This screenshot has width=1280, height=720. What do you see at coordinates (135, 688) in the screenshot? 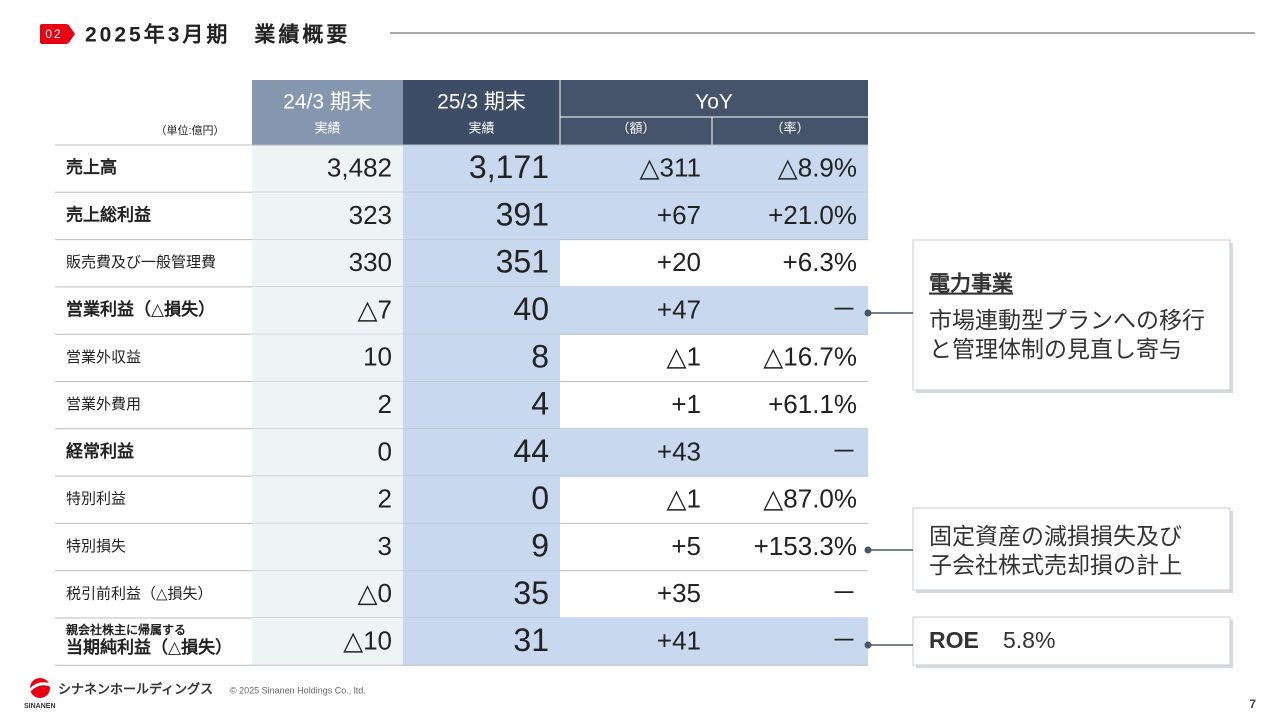
I see `company-name: シナネンホールディングス` at bounding box center [135, 688].